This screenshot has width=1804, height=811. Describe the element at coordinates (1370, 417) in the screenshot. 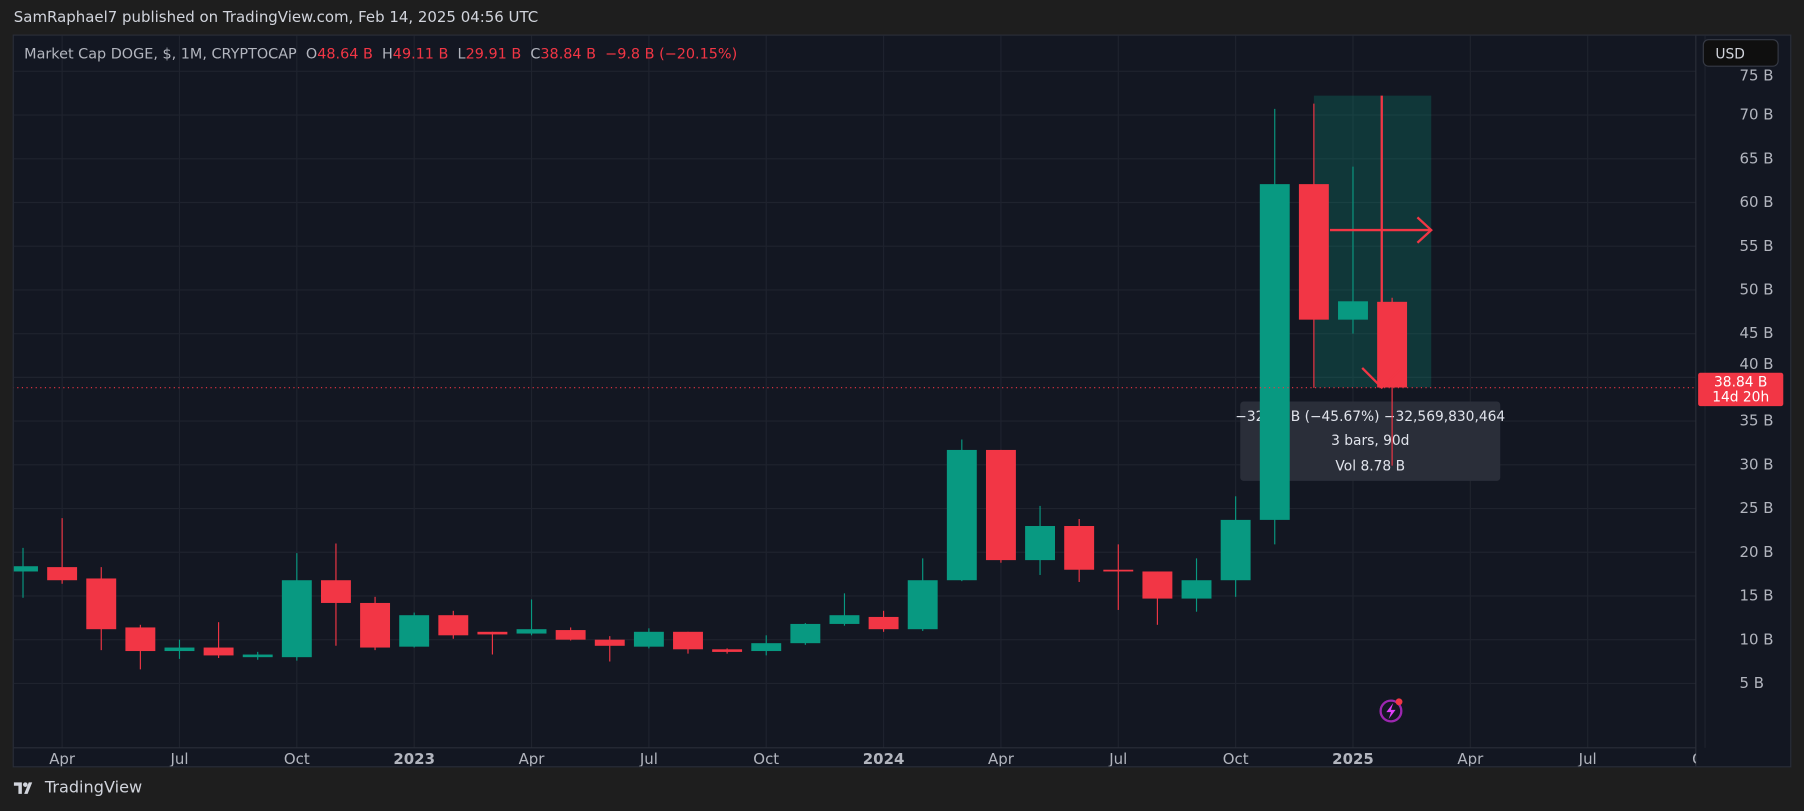

I see `tooltip-change: −32.57 B (−45.67%) −32,569,830,464` at that location.